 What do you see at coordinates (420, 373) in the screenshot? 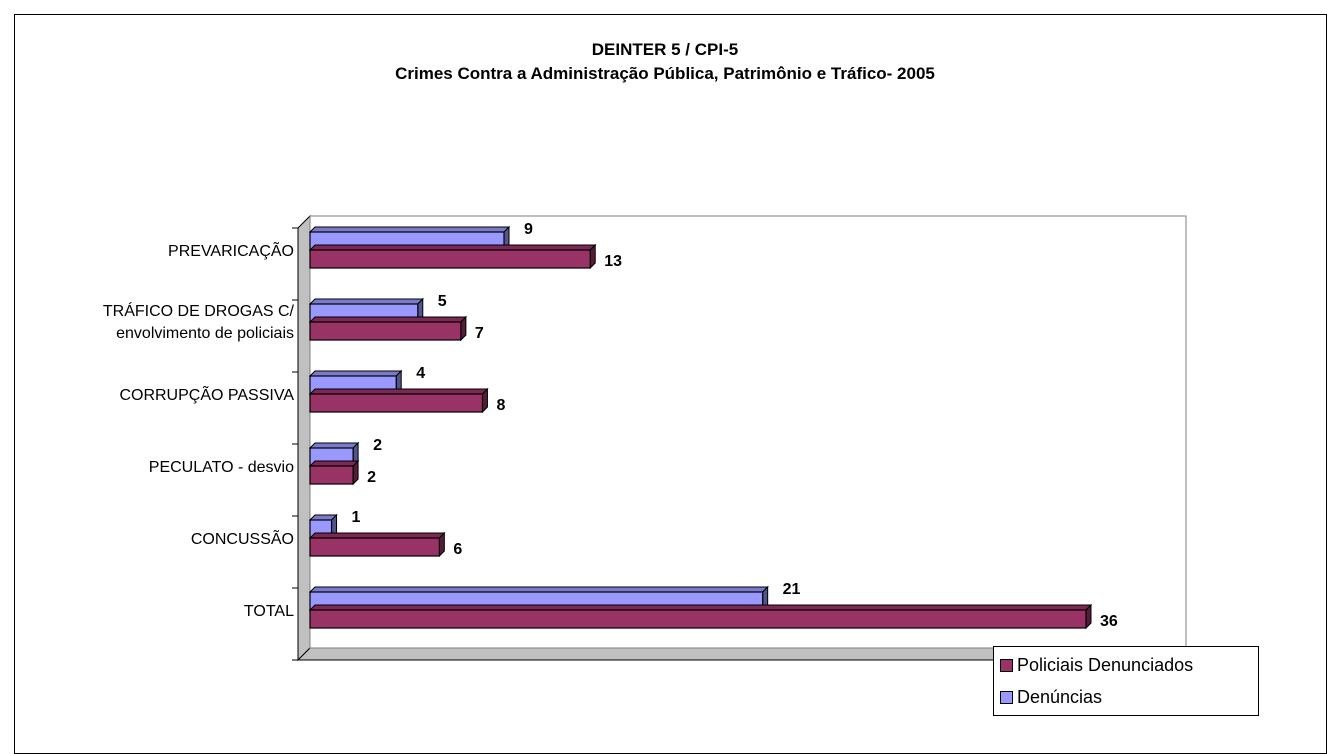
I see `data-label-denuncias: 4` at bounding box center [420, 373].